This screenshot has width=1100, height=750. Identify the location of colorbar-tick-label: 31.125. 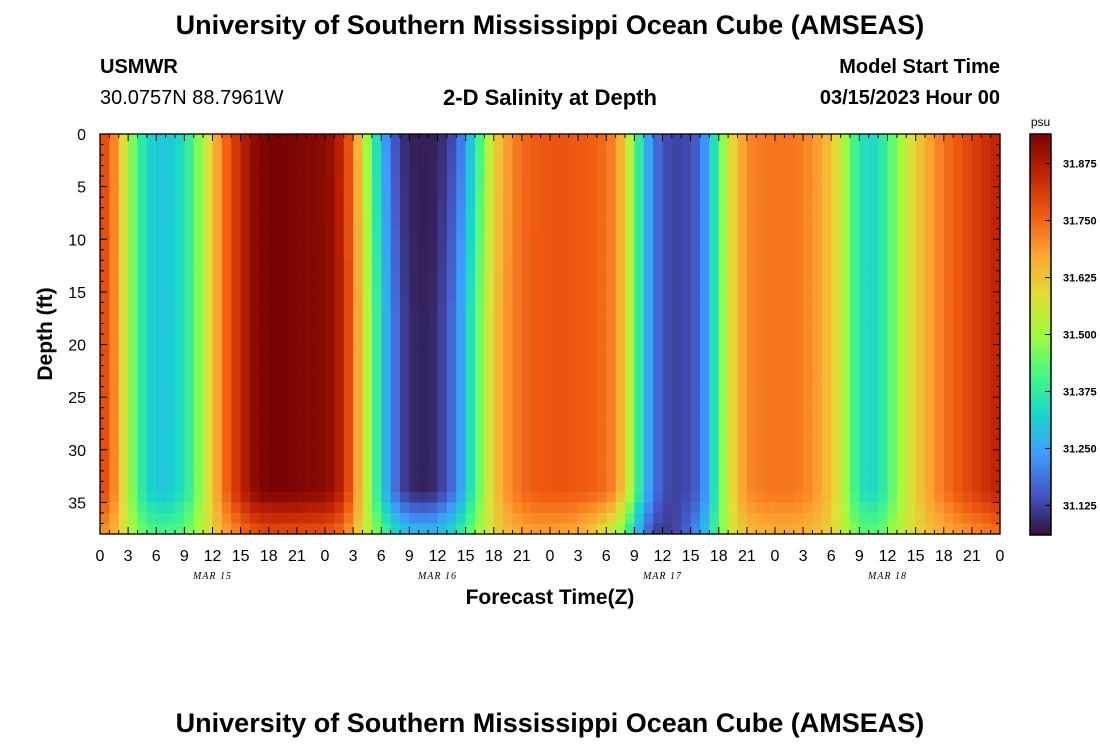
(1080, 506).